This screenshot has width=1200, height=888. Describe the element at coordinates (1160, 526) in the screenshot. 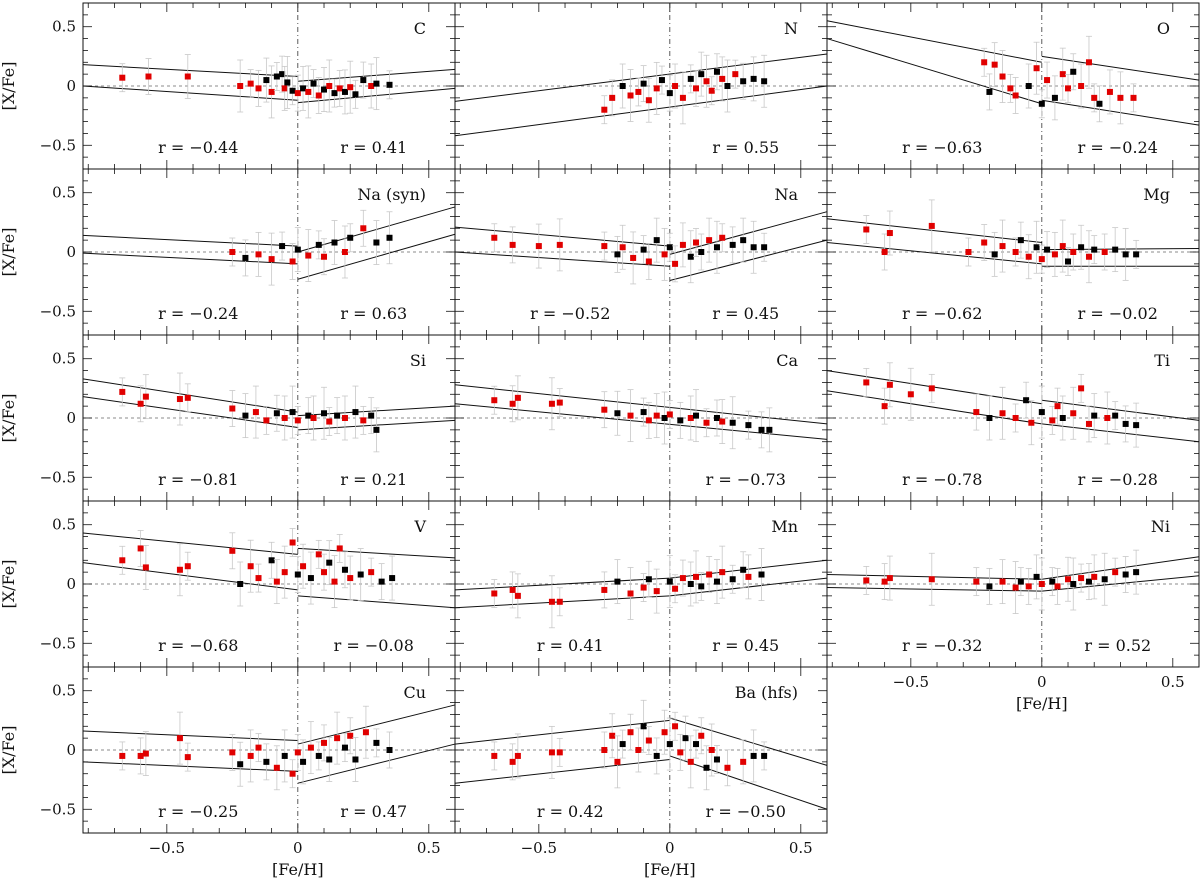

I see `element-label: Ni` at that location.